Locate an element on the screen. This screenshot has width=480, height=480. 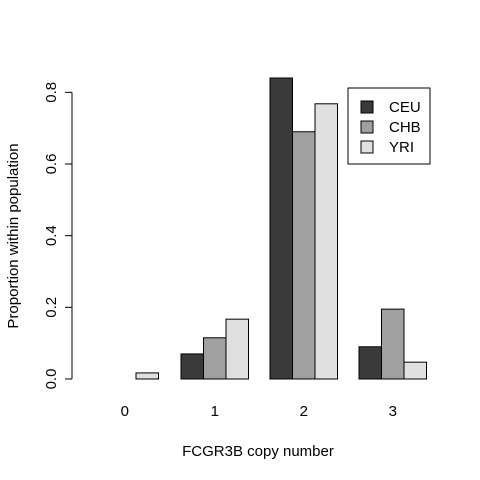
y-axis: 0.0 0.2 0.4 0.6 0.8 is located at coordinates (58, 236).